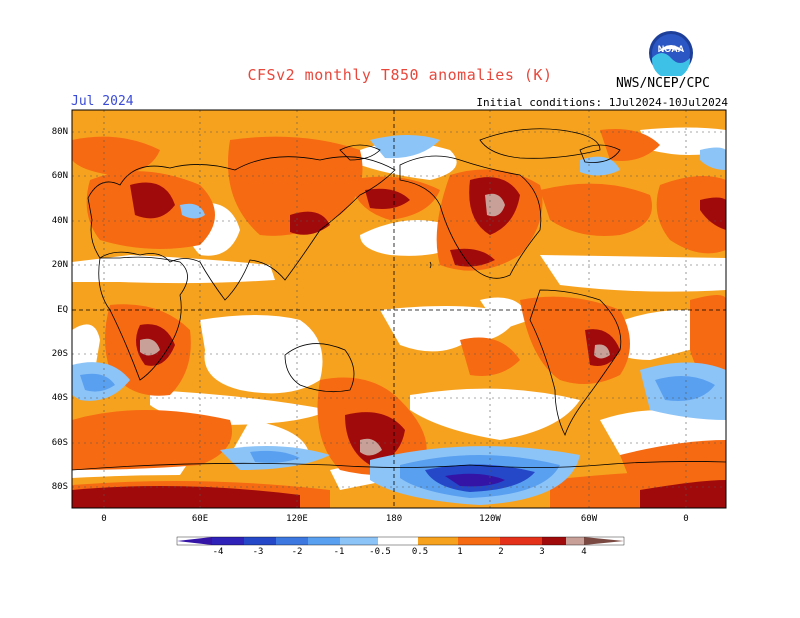  I want to click on noaa-logo: NOAA, so click(671, 53).